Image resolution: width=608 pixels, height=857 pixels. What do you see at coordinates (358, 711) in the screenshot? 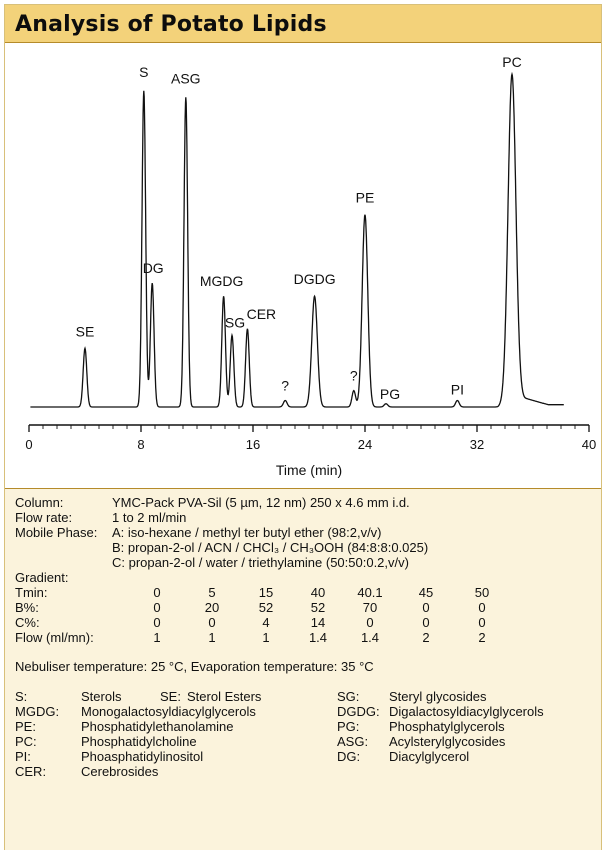
I see `legend-abbreviation: DGDG:` at bounding box center [358, 711].